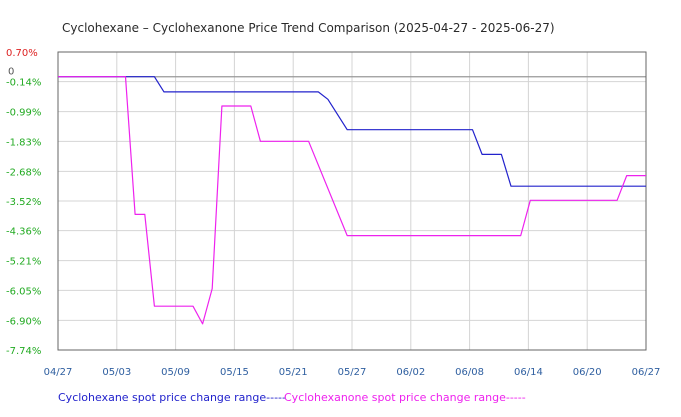 This screenshot has height=417, width=681. I want to click on x-tick-label: 05/15, so click(234, 372).